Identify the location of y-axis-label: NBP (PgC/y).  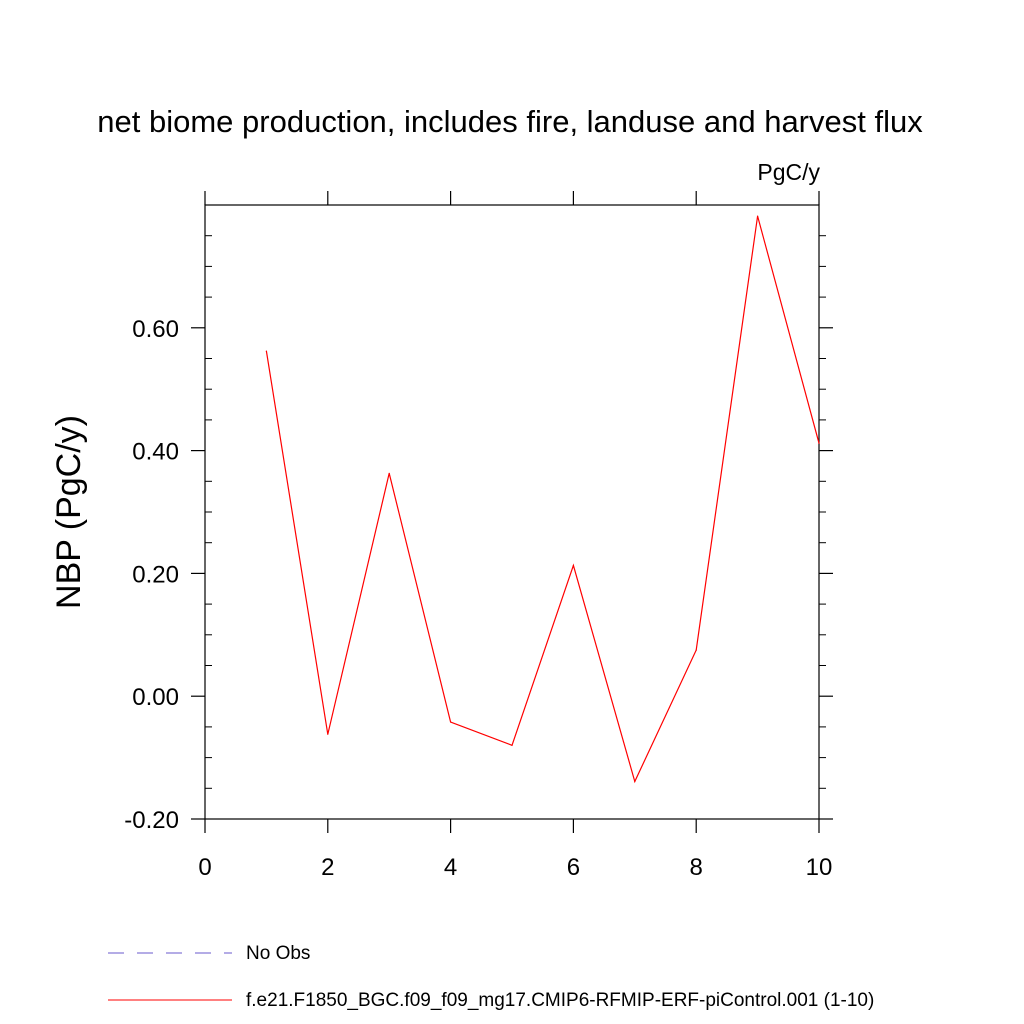
(69, 512).